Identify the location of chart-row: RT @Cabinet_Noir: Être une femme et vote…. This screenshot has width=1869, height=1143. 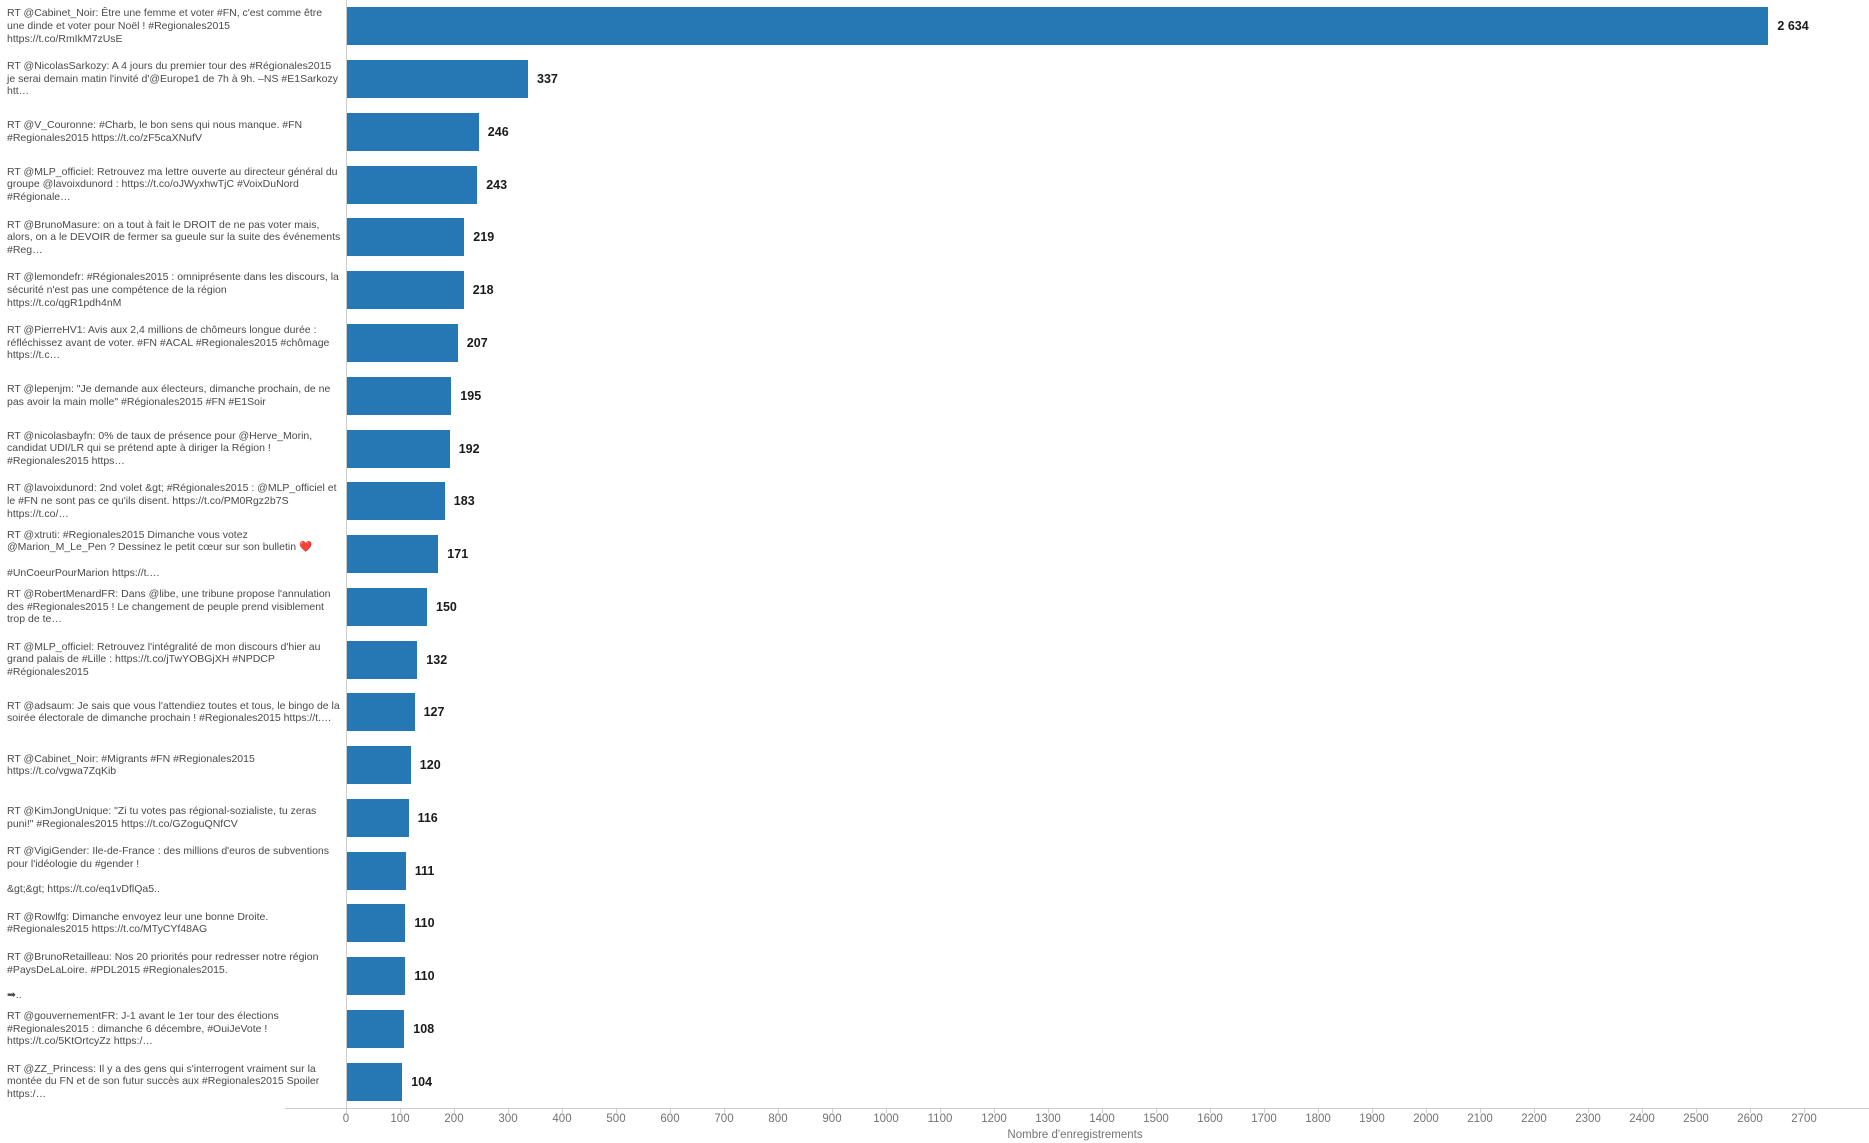
(934, 26).